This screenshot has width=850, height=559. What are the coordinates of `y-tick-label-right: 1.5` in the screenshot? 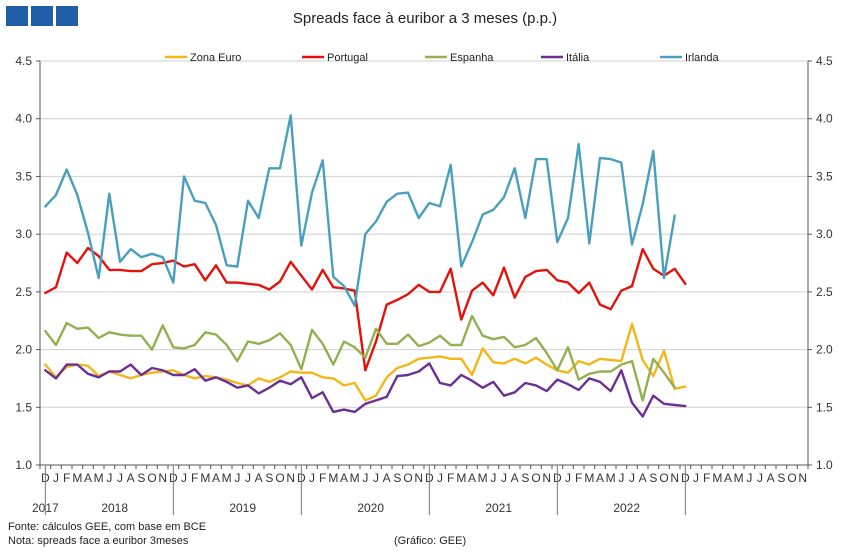 It's located at (824, 407).